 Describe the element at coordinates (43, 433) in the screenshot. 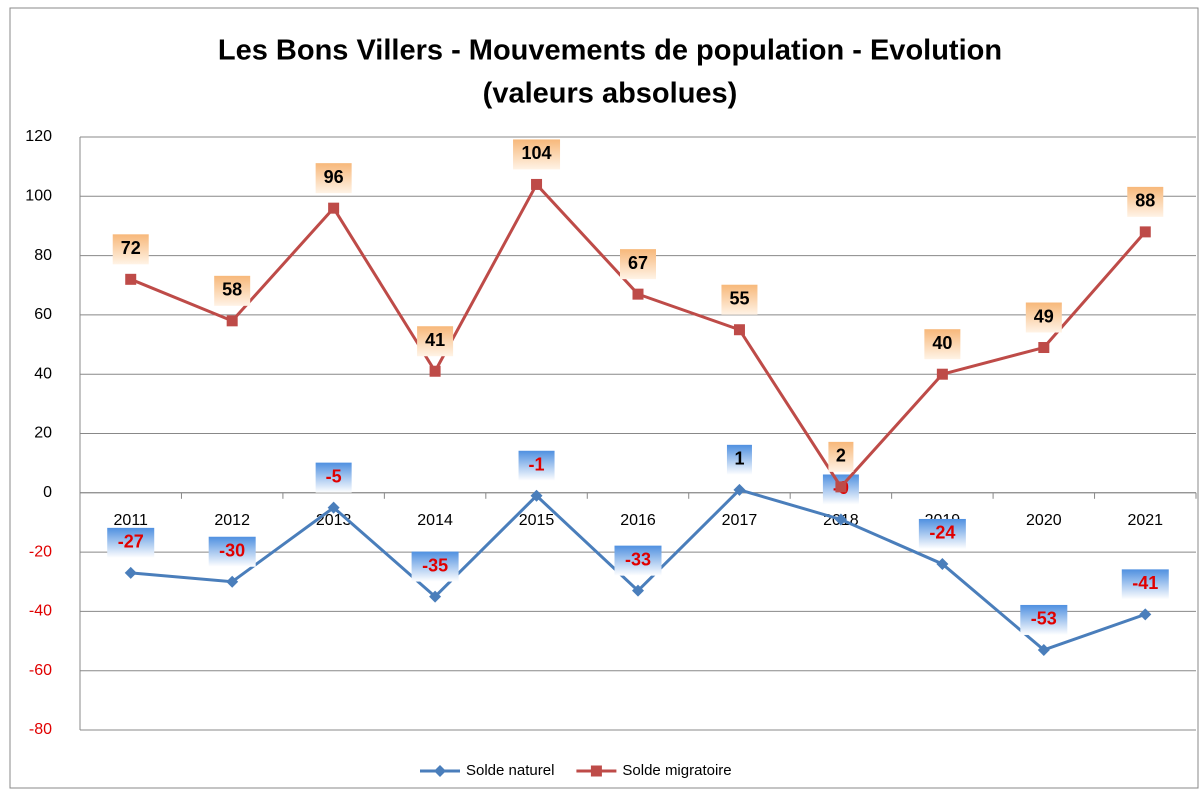

I see `y-tick-label: 20` at that location.